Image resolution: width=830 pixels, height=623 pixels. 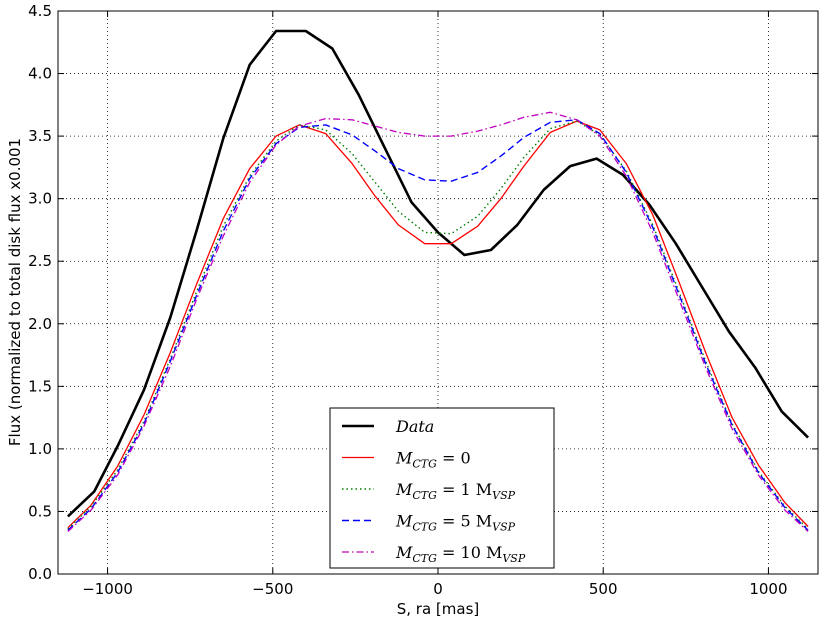 I want to click on x-tick-label: 0, so click(x=438, y=589).